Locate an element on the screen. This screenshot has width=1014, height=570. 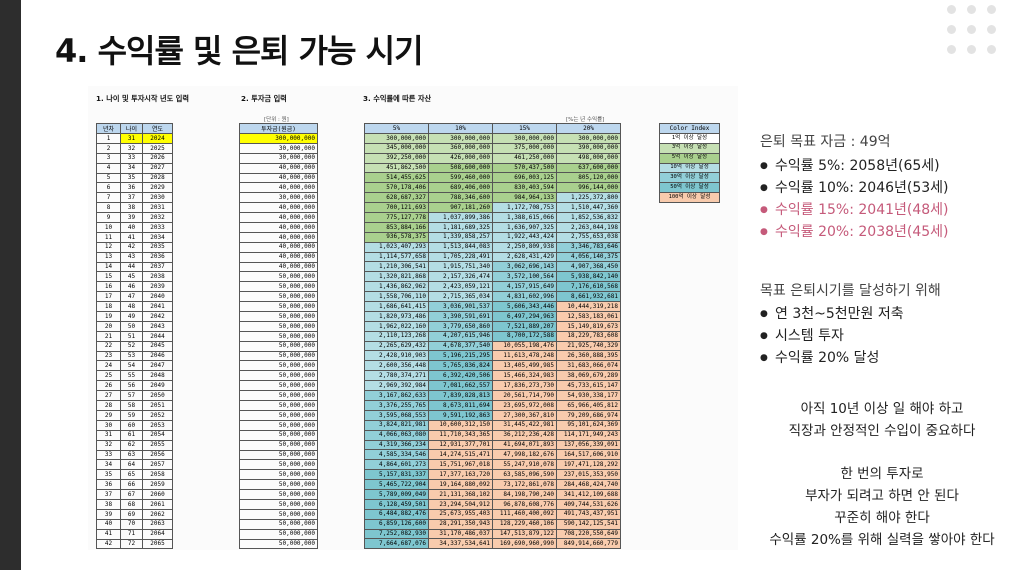
table-row: 11 41 2034 is located at coordinates (134, 237).